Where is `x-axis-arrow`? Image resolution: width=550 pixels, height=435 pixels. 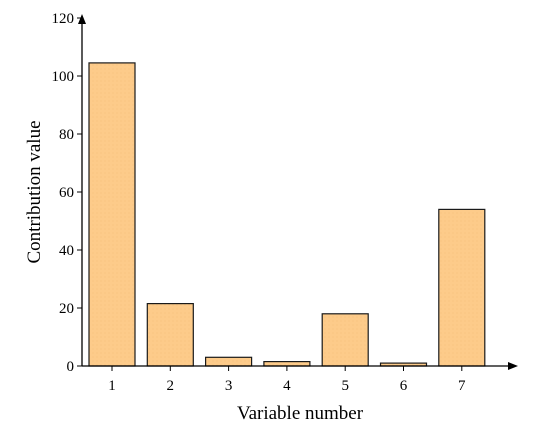
x-axis-arrow is located at coordinates (513, 366).